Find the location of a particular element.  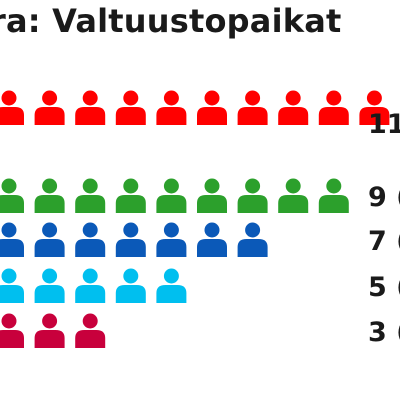

party-row: 5 ( is located at coordinates (200, 285).